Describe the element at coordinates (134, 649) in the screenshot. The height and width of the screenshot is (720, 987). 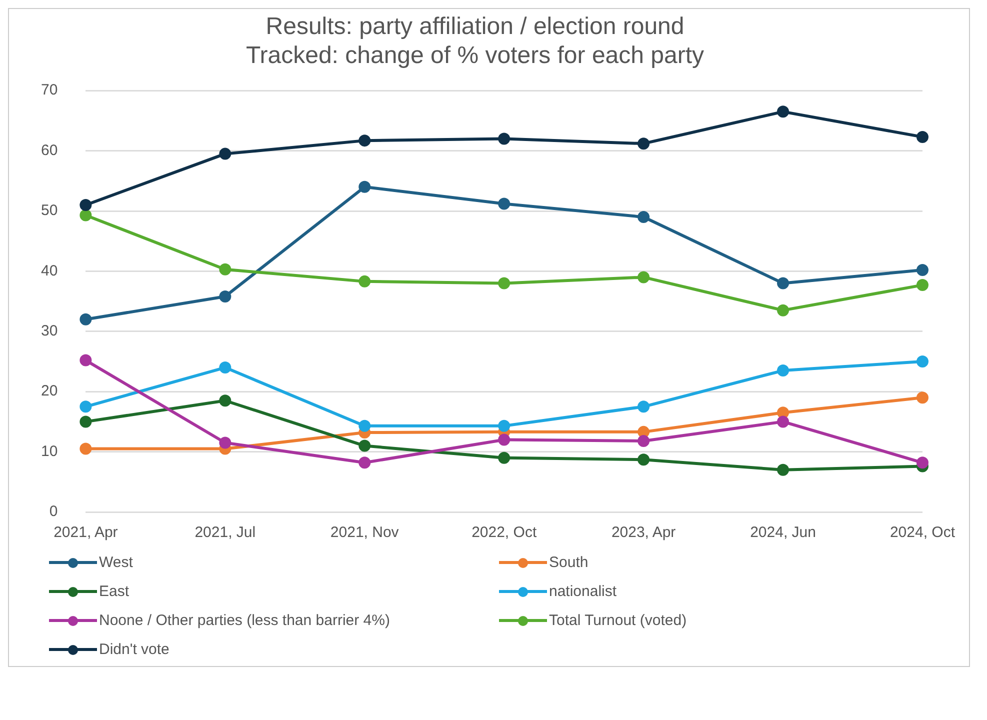
I see `legend-label: Didn't vote` at that location.